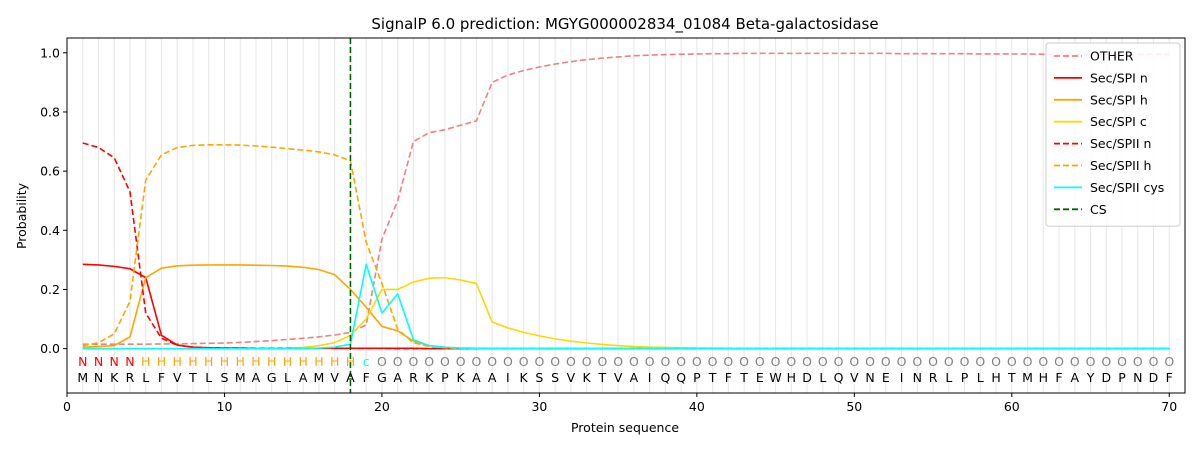  I want to click on sequence-residue: D, so click(1154, 377).